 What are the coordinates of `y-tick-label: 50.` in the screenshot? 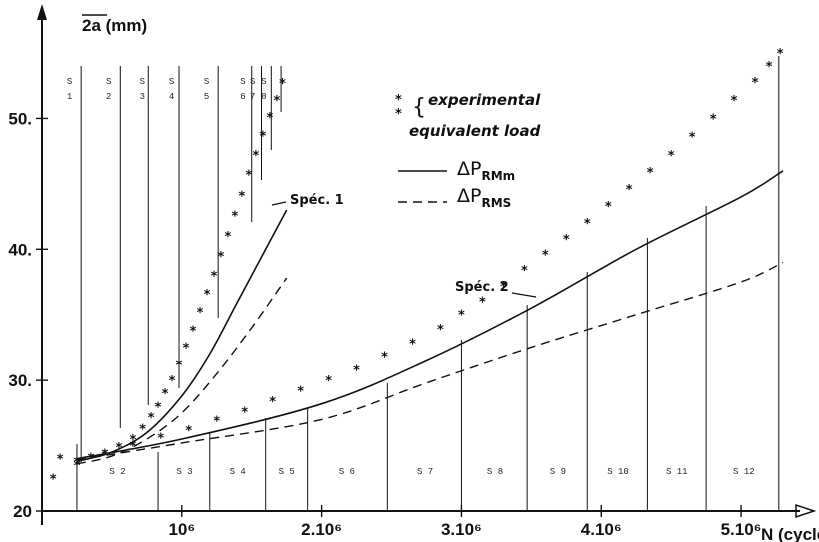 It's located at (20, 118).